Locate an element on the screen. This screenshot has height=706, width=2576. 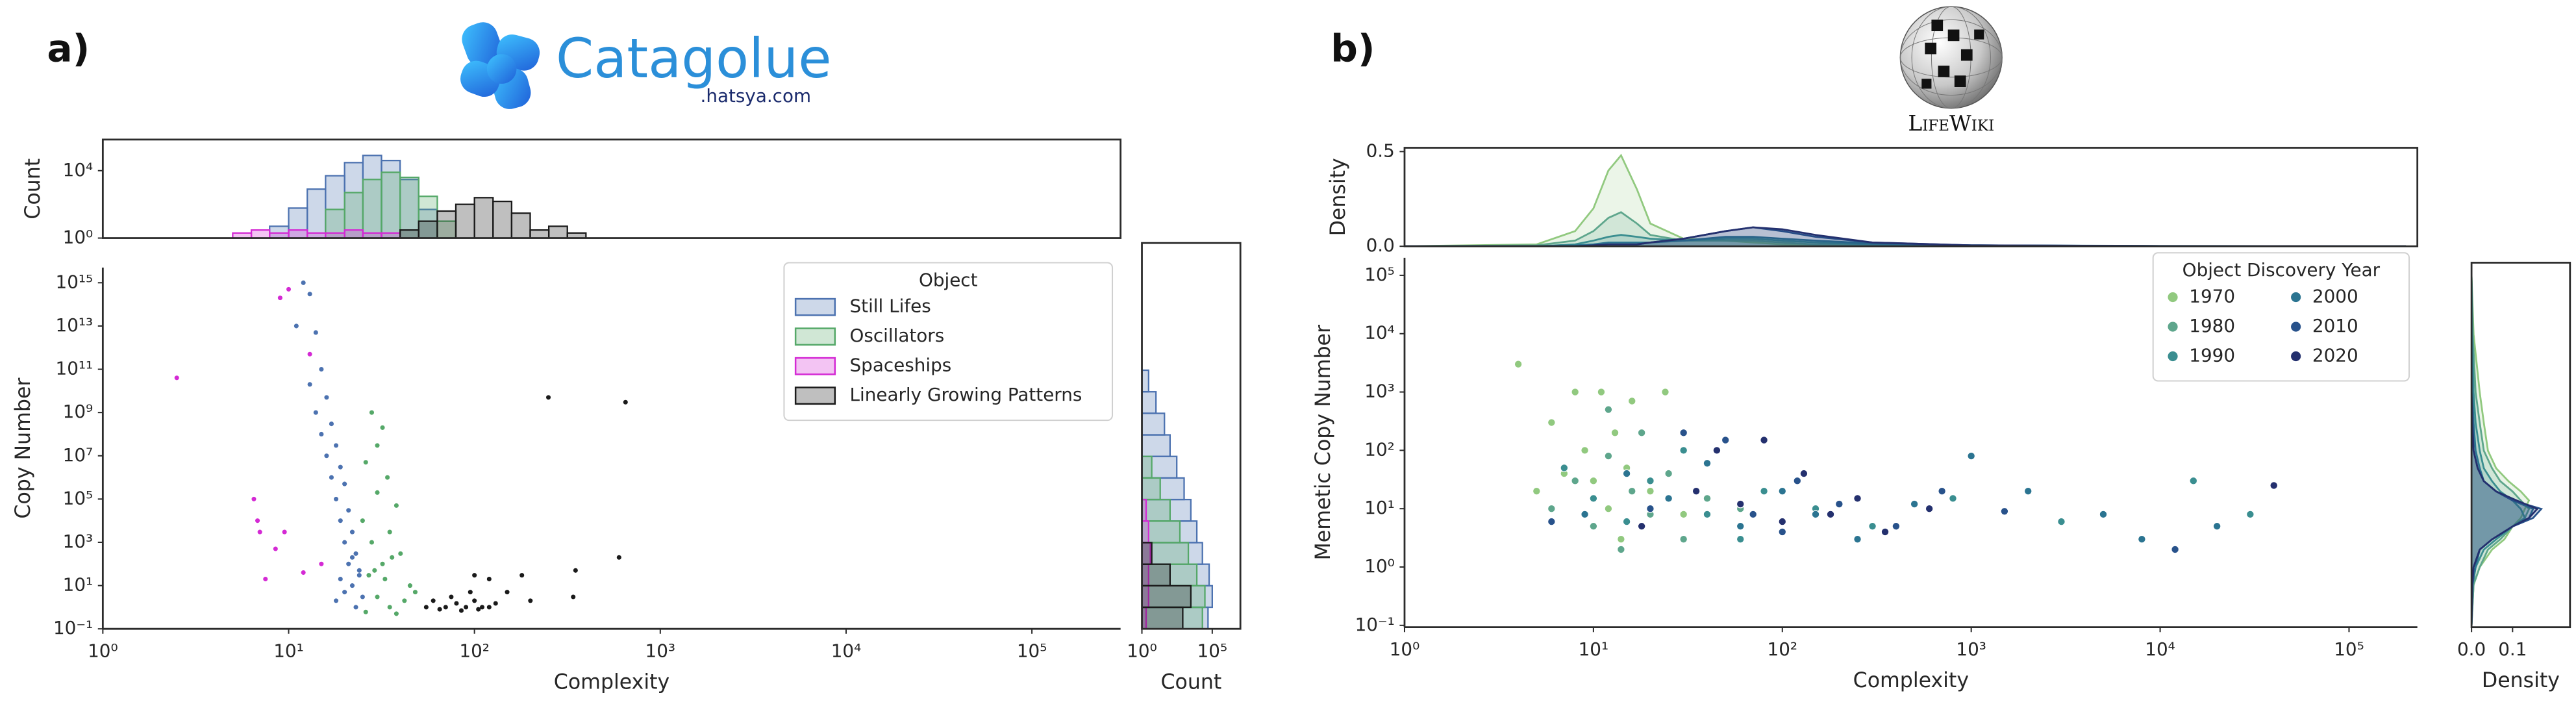
x-tick-label: 10⁴ is located at coordinates (846, 651).